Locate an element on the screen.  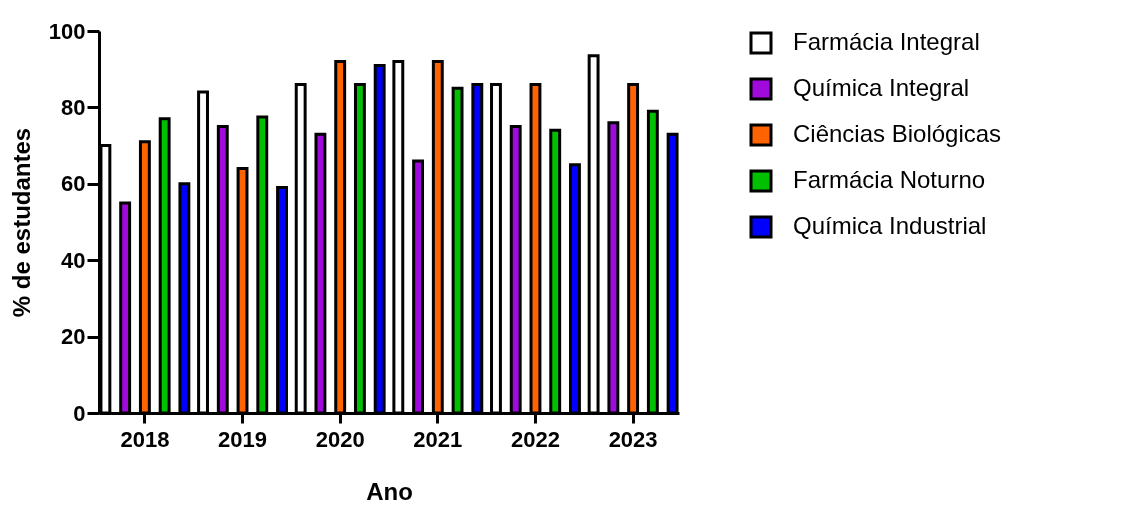
y-tick-label: 20 is located at coordinates (73, 337).